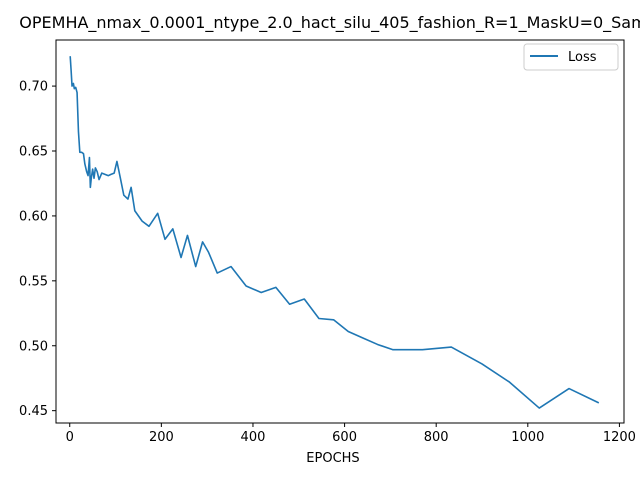  What do you see at coordinates (253, 437) in the screenshot?
I see `x-tick-label: 400` at bounding box center [253, 437].